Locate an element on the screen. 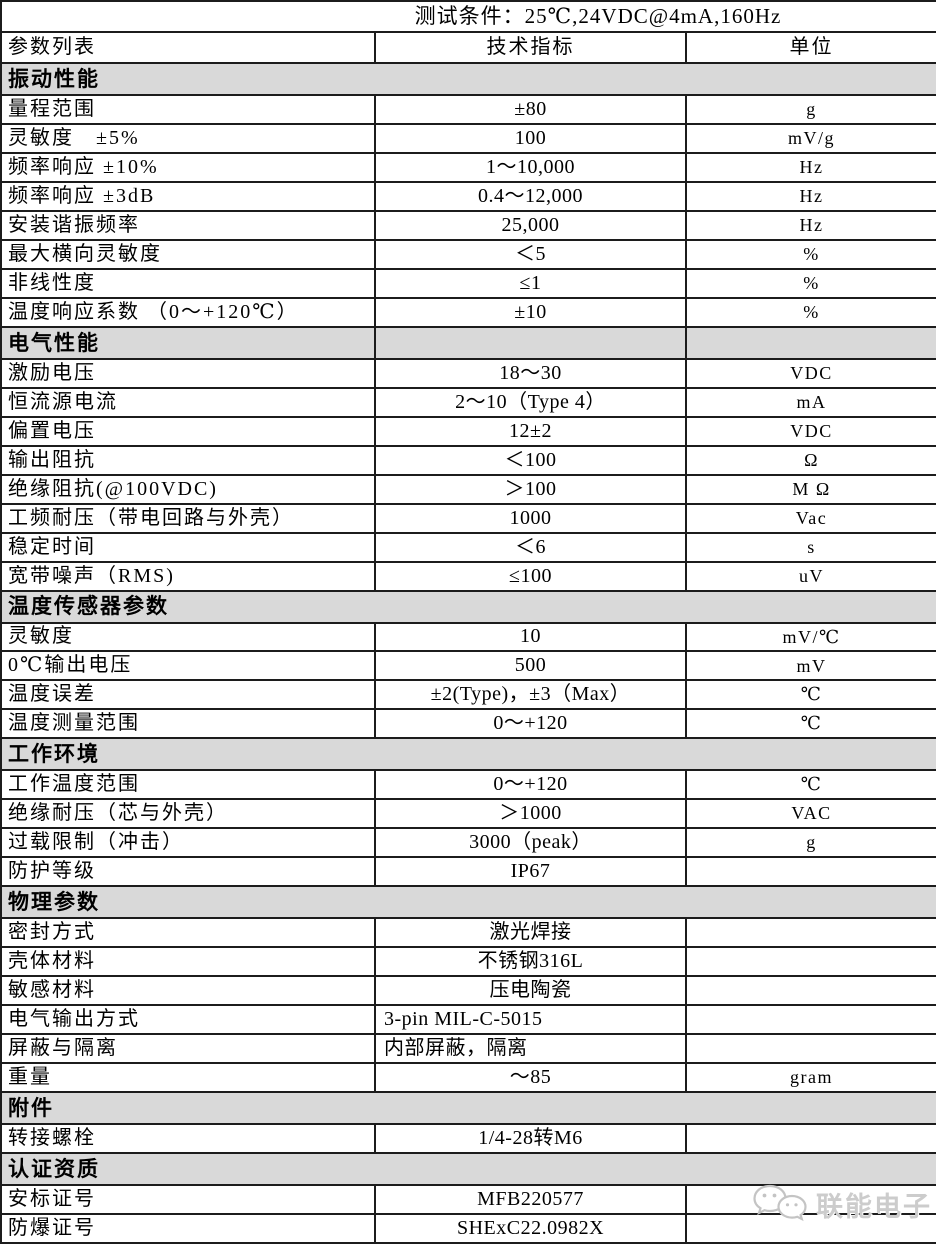  table-row: 频率响应 ±10% 1～10,000 Hz is located at coordinates (468, 167).